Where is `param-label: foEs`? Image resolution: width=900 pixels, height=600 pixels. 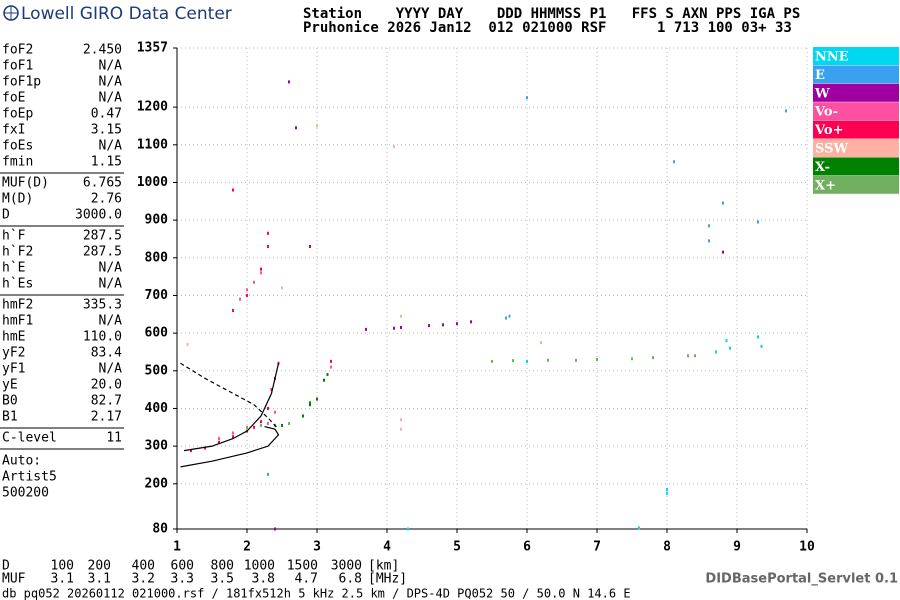
param-label: foEs is located at coordinates (17, 146).